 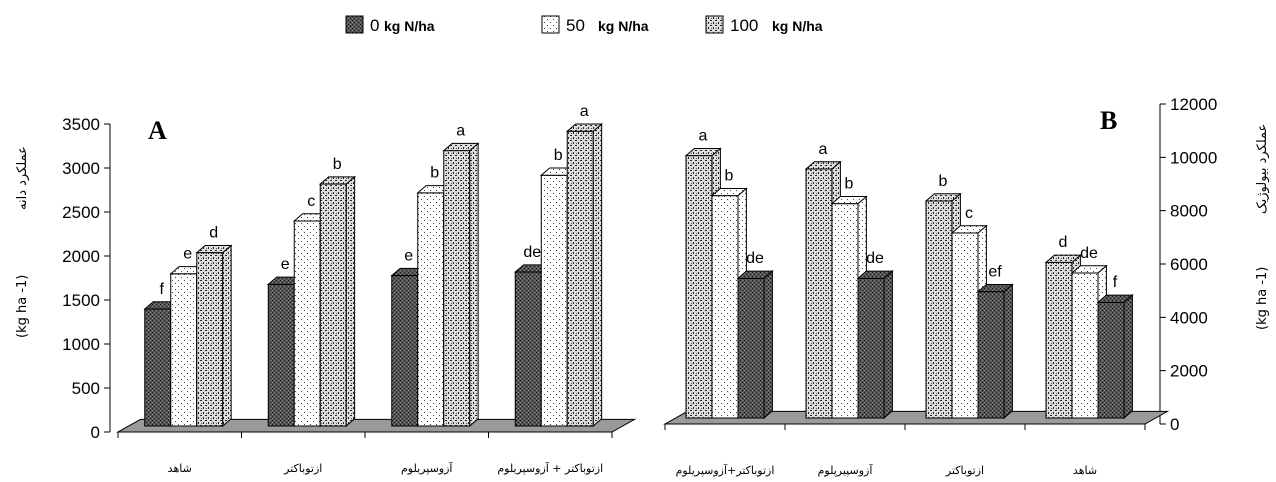 What do you see at coordinates (354, 24) in the screenshot?
I see `legend-swatch-n0` at bounding box center [354, 24].